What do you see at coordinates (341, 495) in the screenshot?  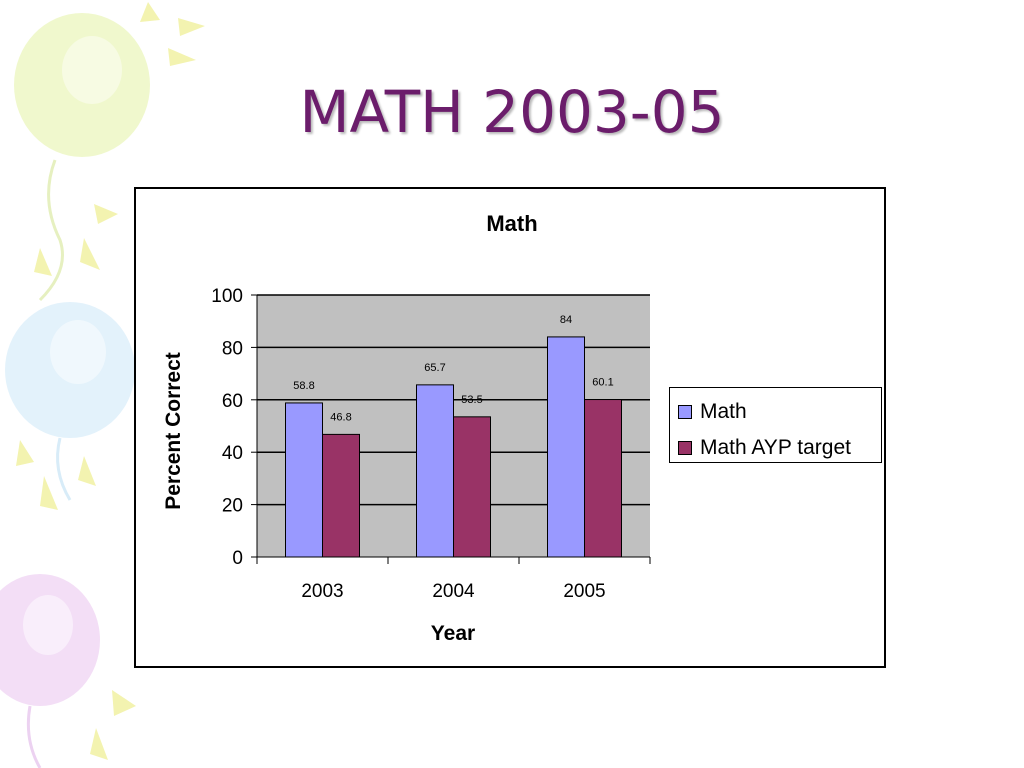 I see `bar-ayp-target-2003` at bounding box center [341, 495].